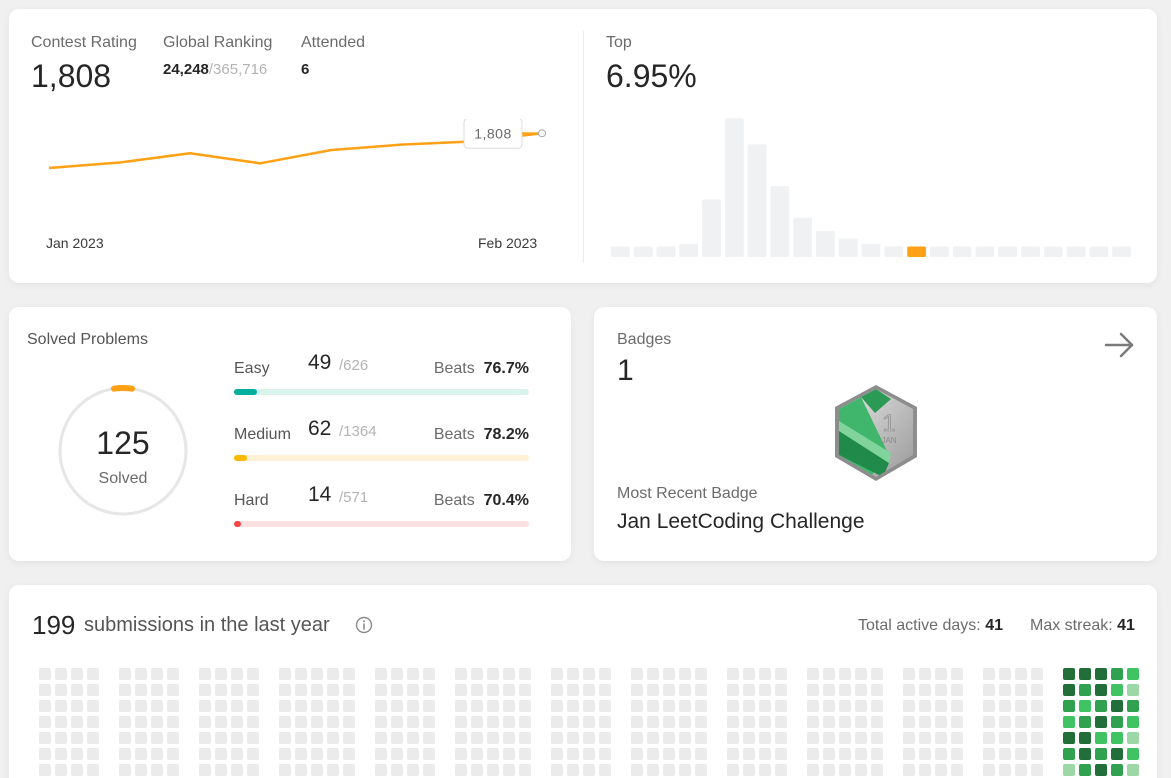  What do you see at coordinates (542, 133) in the screenshot?
I see `rating-point` at bounding box center [542, 133].